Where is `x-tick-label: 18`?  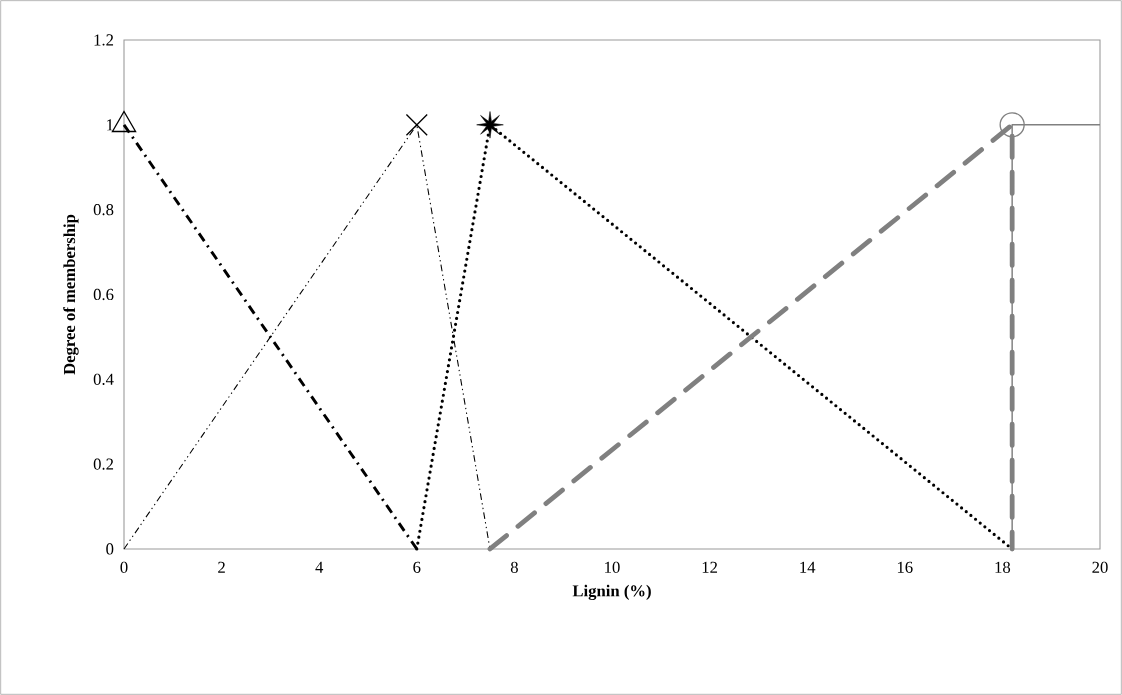 x-tick-label: 18 is located at coordinates (1003, 567).